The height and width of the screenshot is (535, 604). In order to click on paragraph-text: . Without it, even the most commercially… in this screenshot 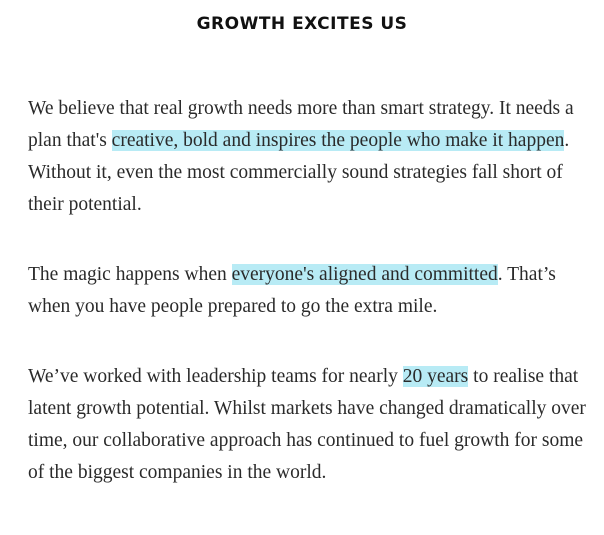, I will do `click(299, 172)`.